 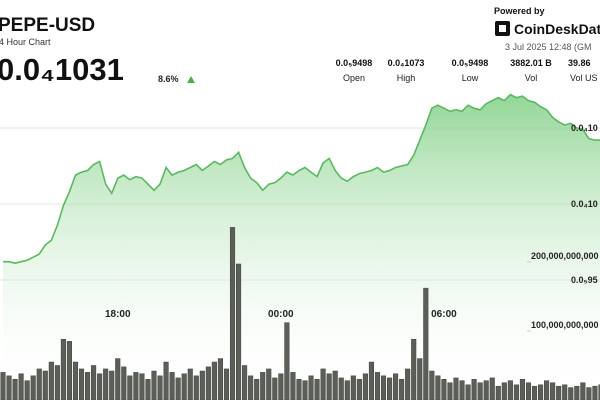 I want to click on stat-label: Open, so click(x=354, y=78).